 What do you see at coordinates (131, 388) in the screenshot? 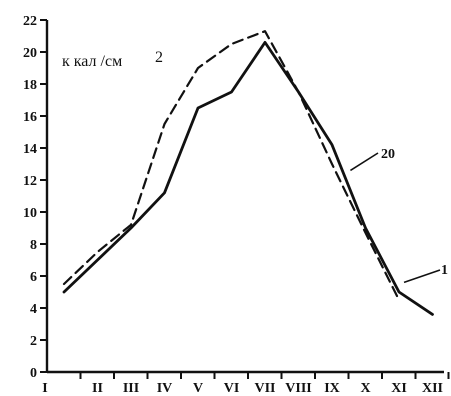
I see `x-tick-label: III` at bounding box center [131, 388].